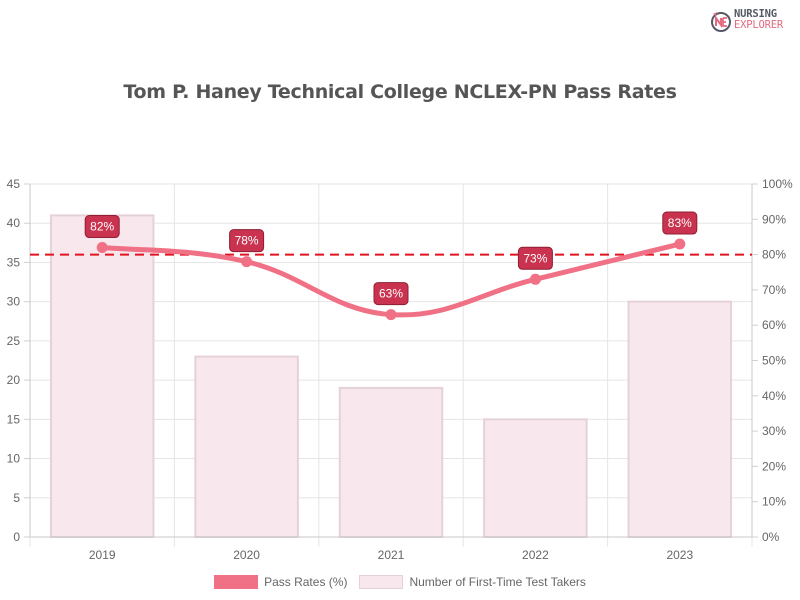  I want to click on data-labels: 82% 78% 63% 73% 83%, so click(391, 258).